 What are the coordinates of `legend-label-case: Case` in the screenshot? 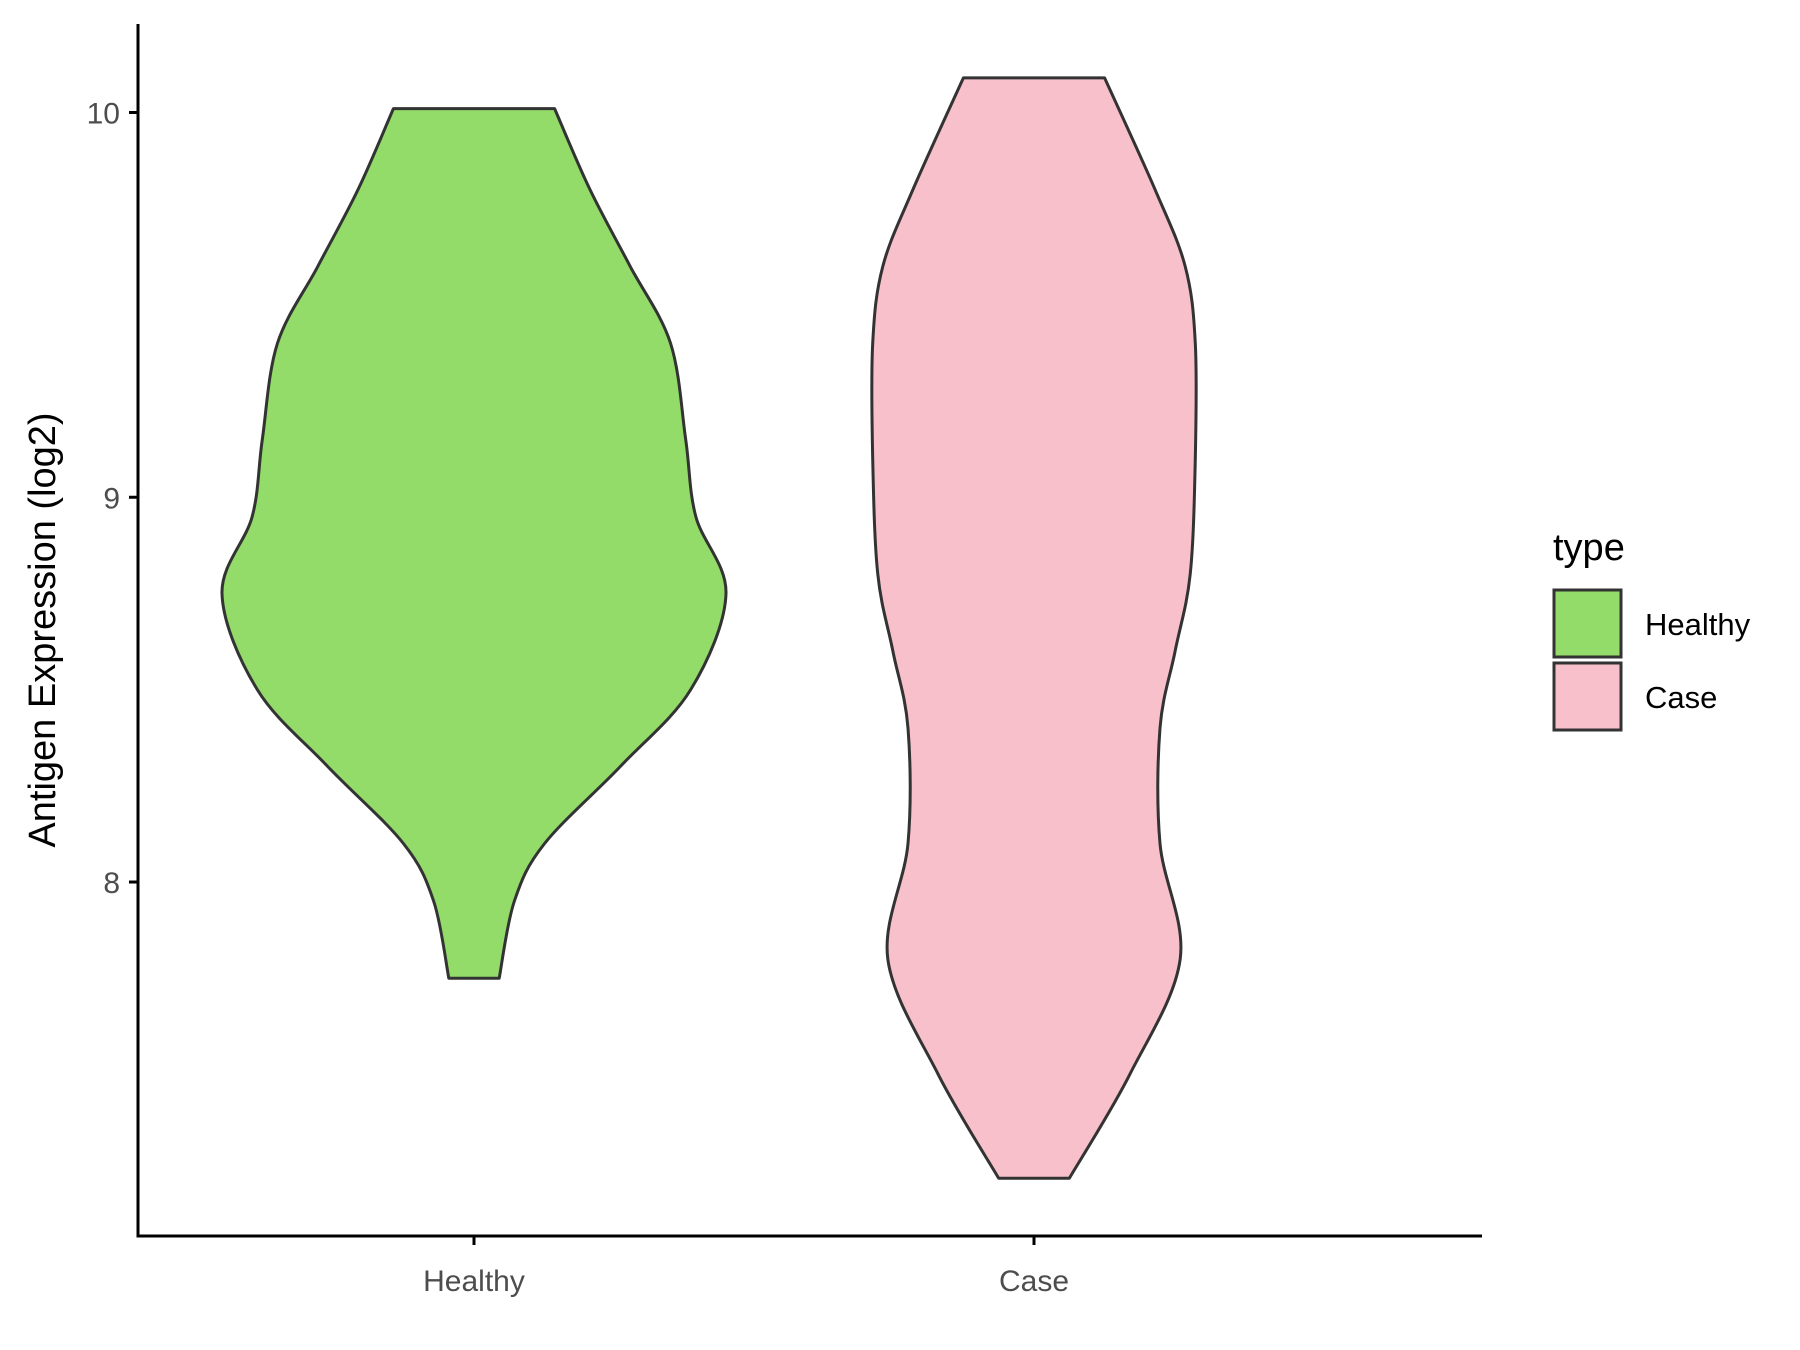 It's located at (1681, 697).